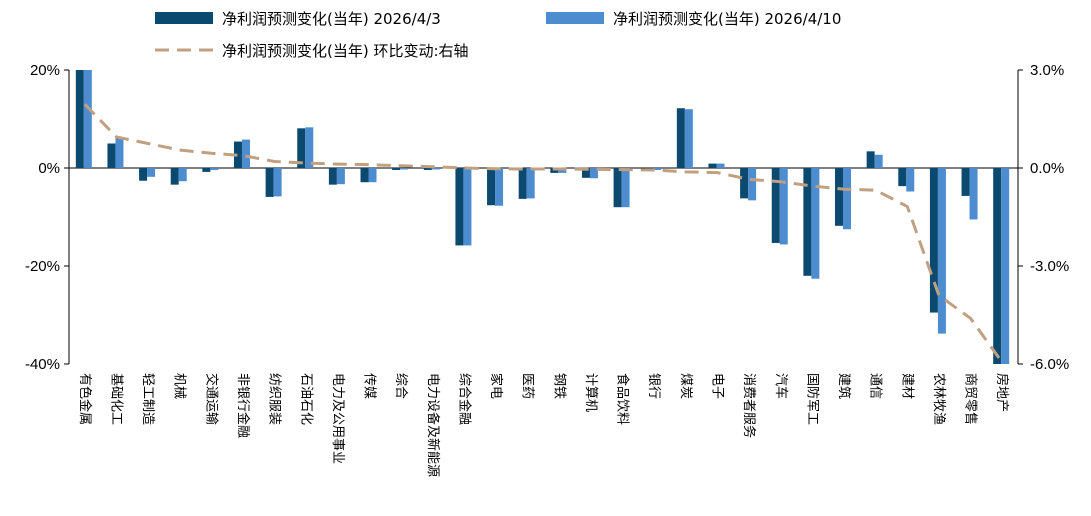 The height and width of the screenshot is (516, 1091). What do you see at coordinates (781, 386) in the screenshot?
I see `x-tick-label: 汽车` at bounding box center [781, 386].